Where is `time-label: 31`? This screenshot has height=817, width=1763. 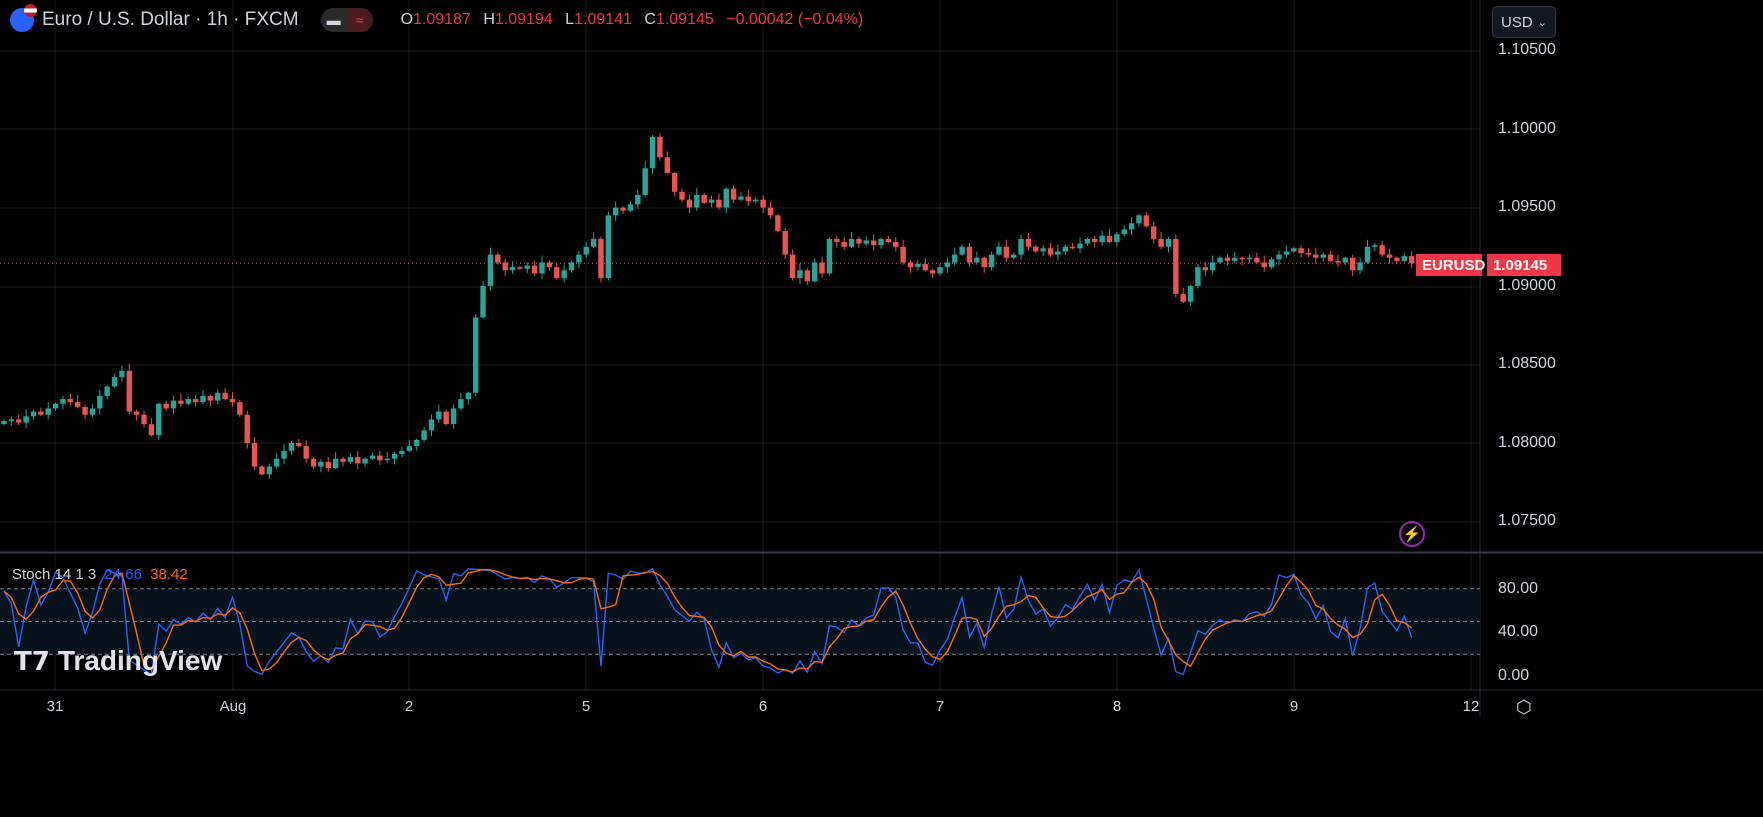
time-label: 31 is located at coordinates (55, 706).